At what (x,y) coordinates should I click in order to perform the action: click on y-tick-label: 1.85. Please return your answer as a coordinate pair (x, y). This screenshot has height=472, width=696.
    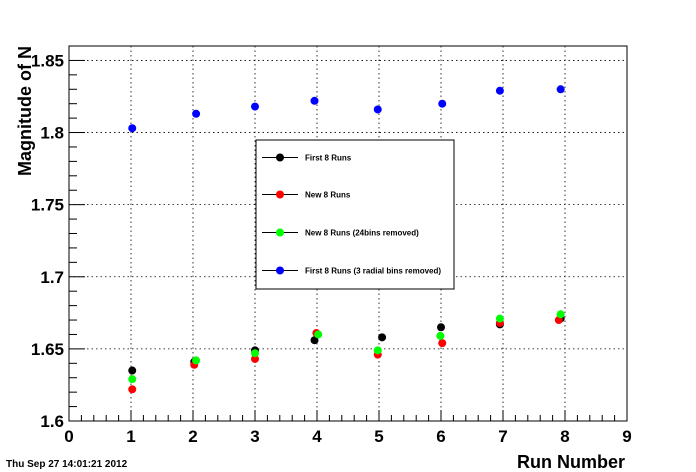
    Looking at the image, I should click on (47, 60).